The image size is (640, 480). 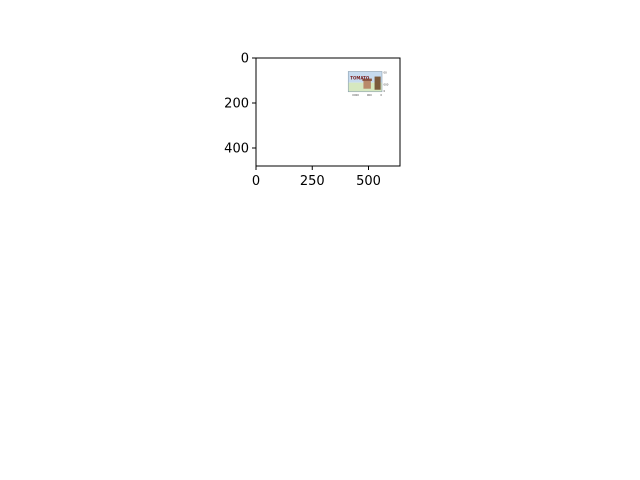 I want to click on image-side-label-2: 0, so click(x=385, y=91).